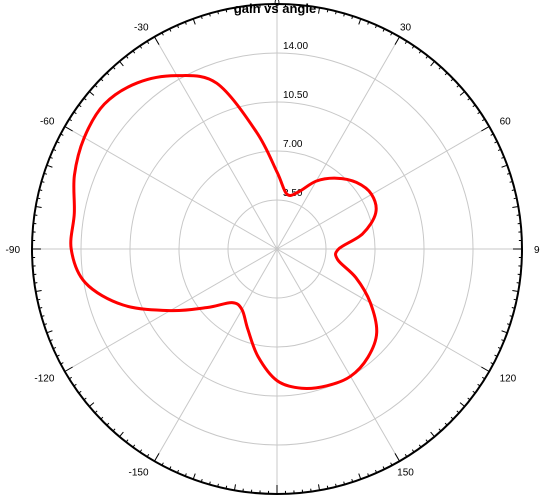  What do you see at coordinates (277, 4) in the screenshot?
I see `angle-label-0: 0` at bounding box center [277, 4].